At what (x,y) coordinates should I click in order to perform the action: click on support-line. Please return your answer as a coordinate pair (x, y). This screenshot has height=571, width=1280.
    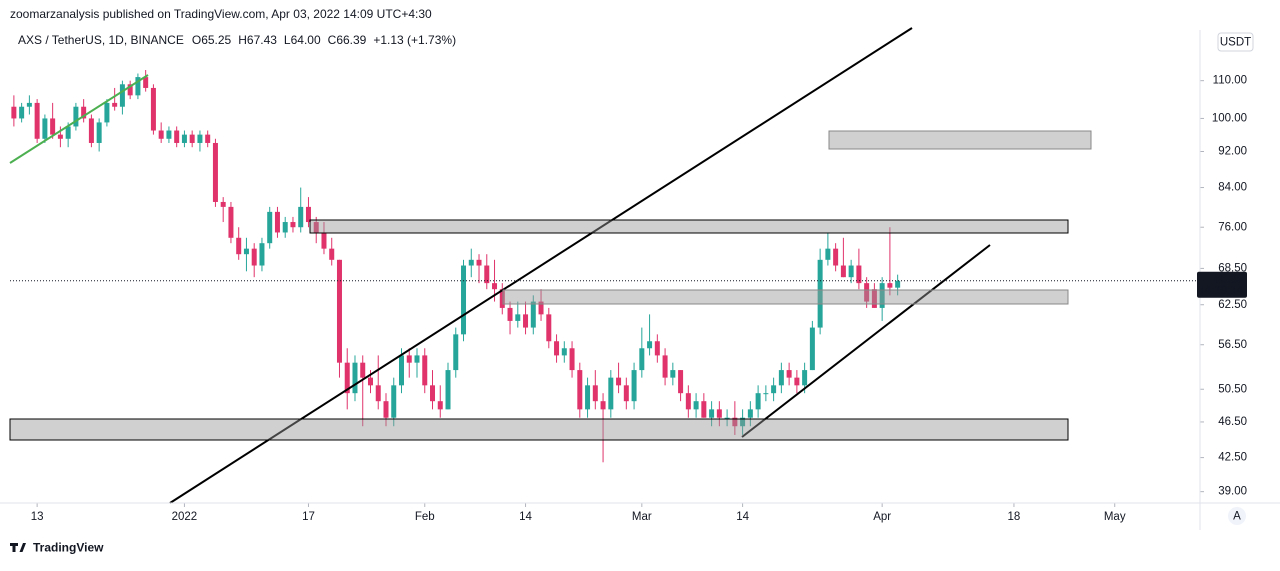
    Looking at the image, I should click on (866, 341).